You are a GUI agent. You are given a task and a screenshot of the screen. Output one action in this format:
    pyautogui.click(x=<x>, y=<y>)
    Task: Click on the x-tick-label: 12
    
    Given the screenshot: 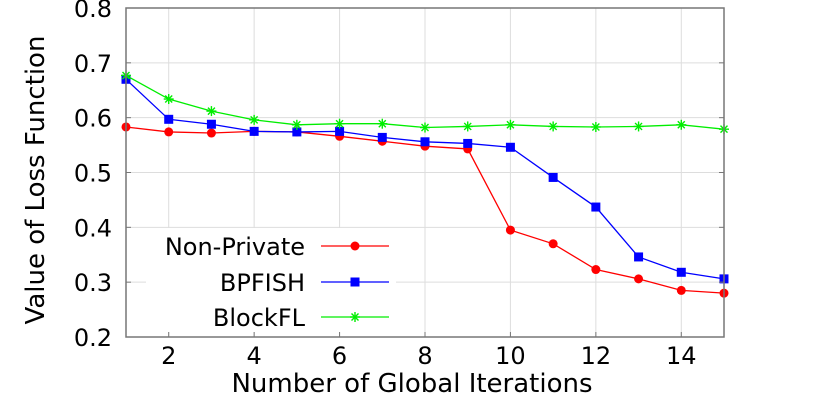 What is the action you would take?
    pyautogui.click(x=596, y=356)
    